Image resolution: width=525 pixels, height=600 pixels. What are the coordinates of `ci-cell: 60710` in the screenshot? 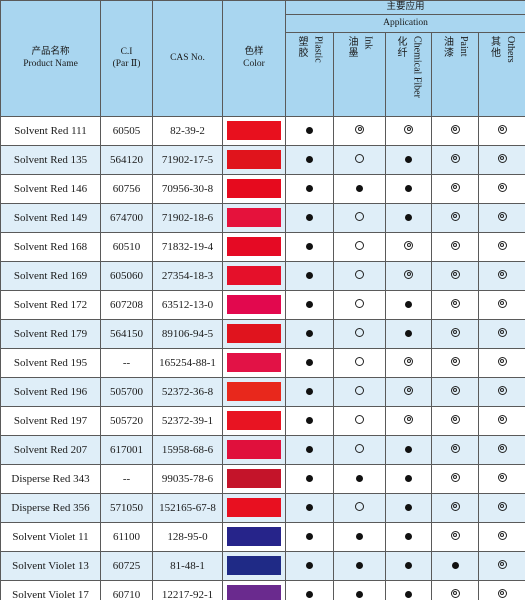 It's located at (126, 589).